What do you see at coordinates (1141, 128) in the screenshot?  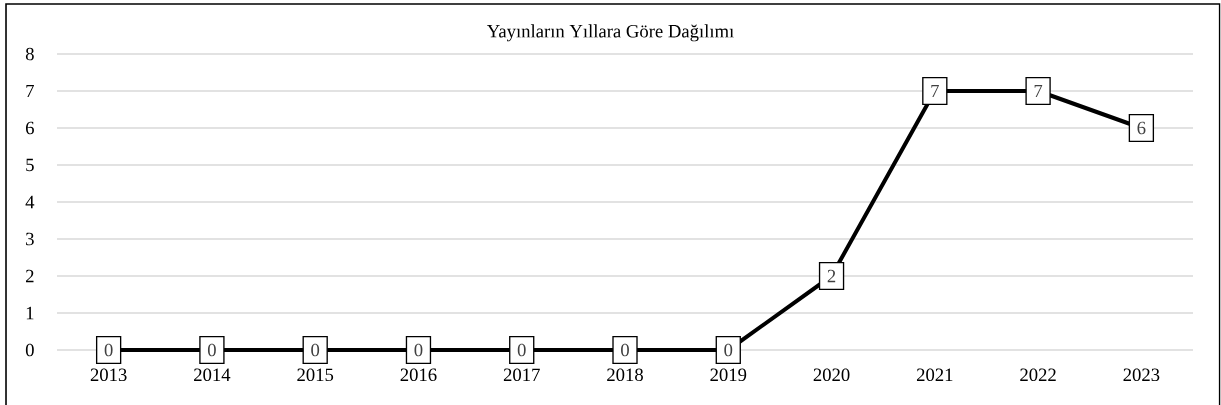 I see `data-label: 6` at bounding box center [1141, 128].